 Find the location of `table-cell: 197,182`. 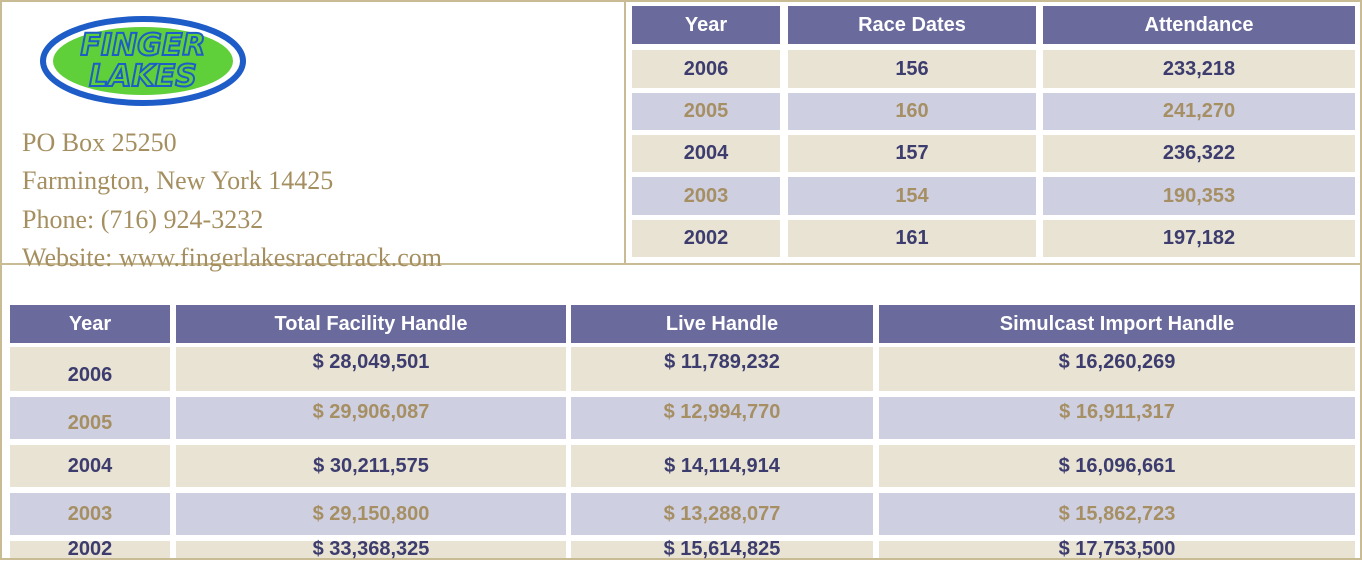

table-cell: 197,182 is located at coordinates (1199, 238).